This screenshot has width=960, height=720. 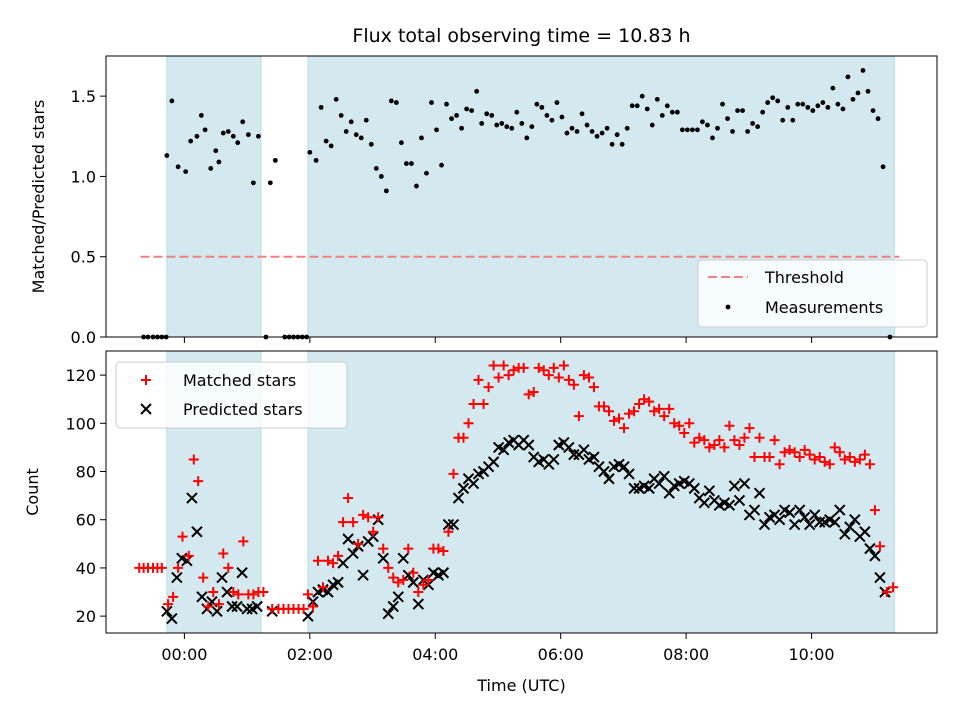 I want to click on legend-measurements-label: Measurements, so click(x=824, y=307).